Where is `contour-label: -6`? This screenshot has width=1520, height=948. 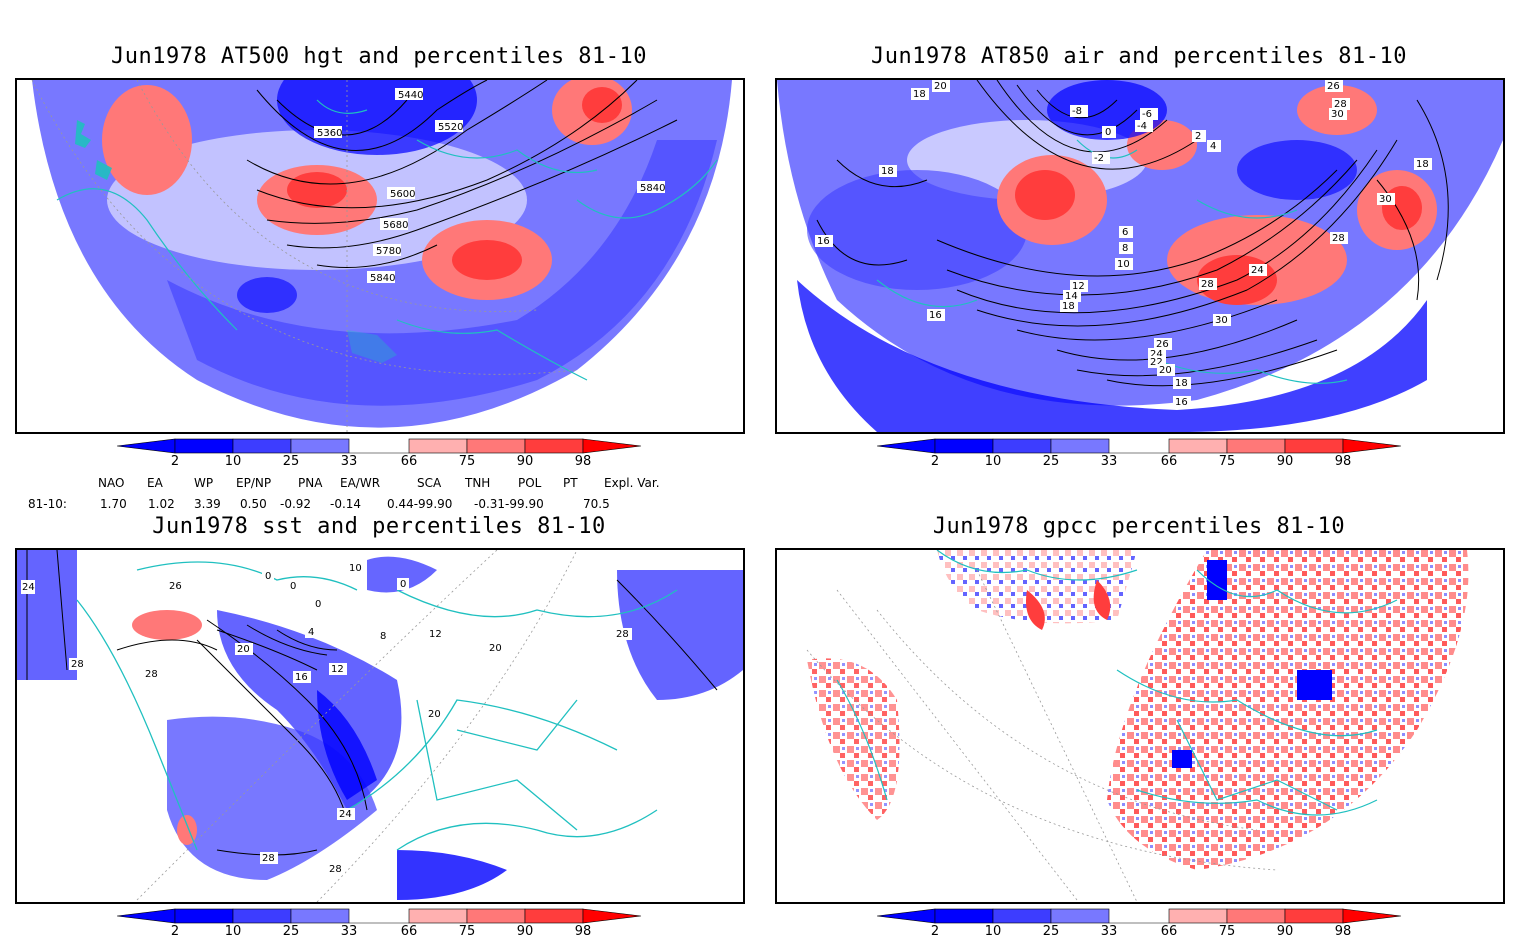 contour-label: -6 is located at coordinates (1147, 114).